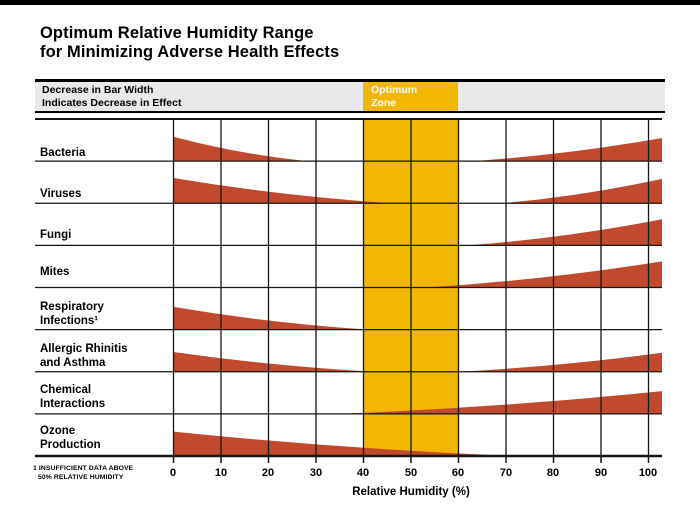 This screenshot has width=700, height=522. Describe the element at coordinates (98, 90) in the screenshot. I see `legend-note-line1: Decrease in Bar Width` at that location.